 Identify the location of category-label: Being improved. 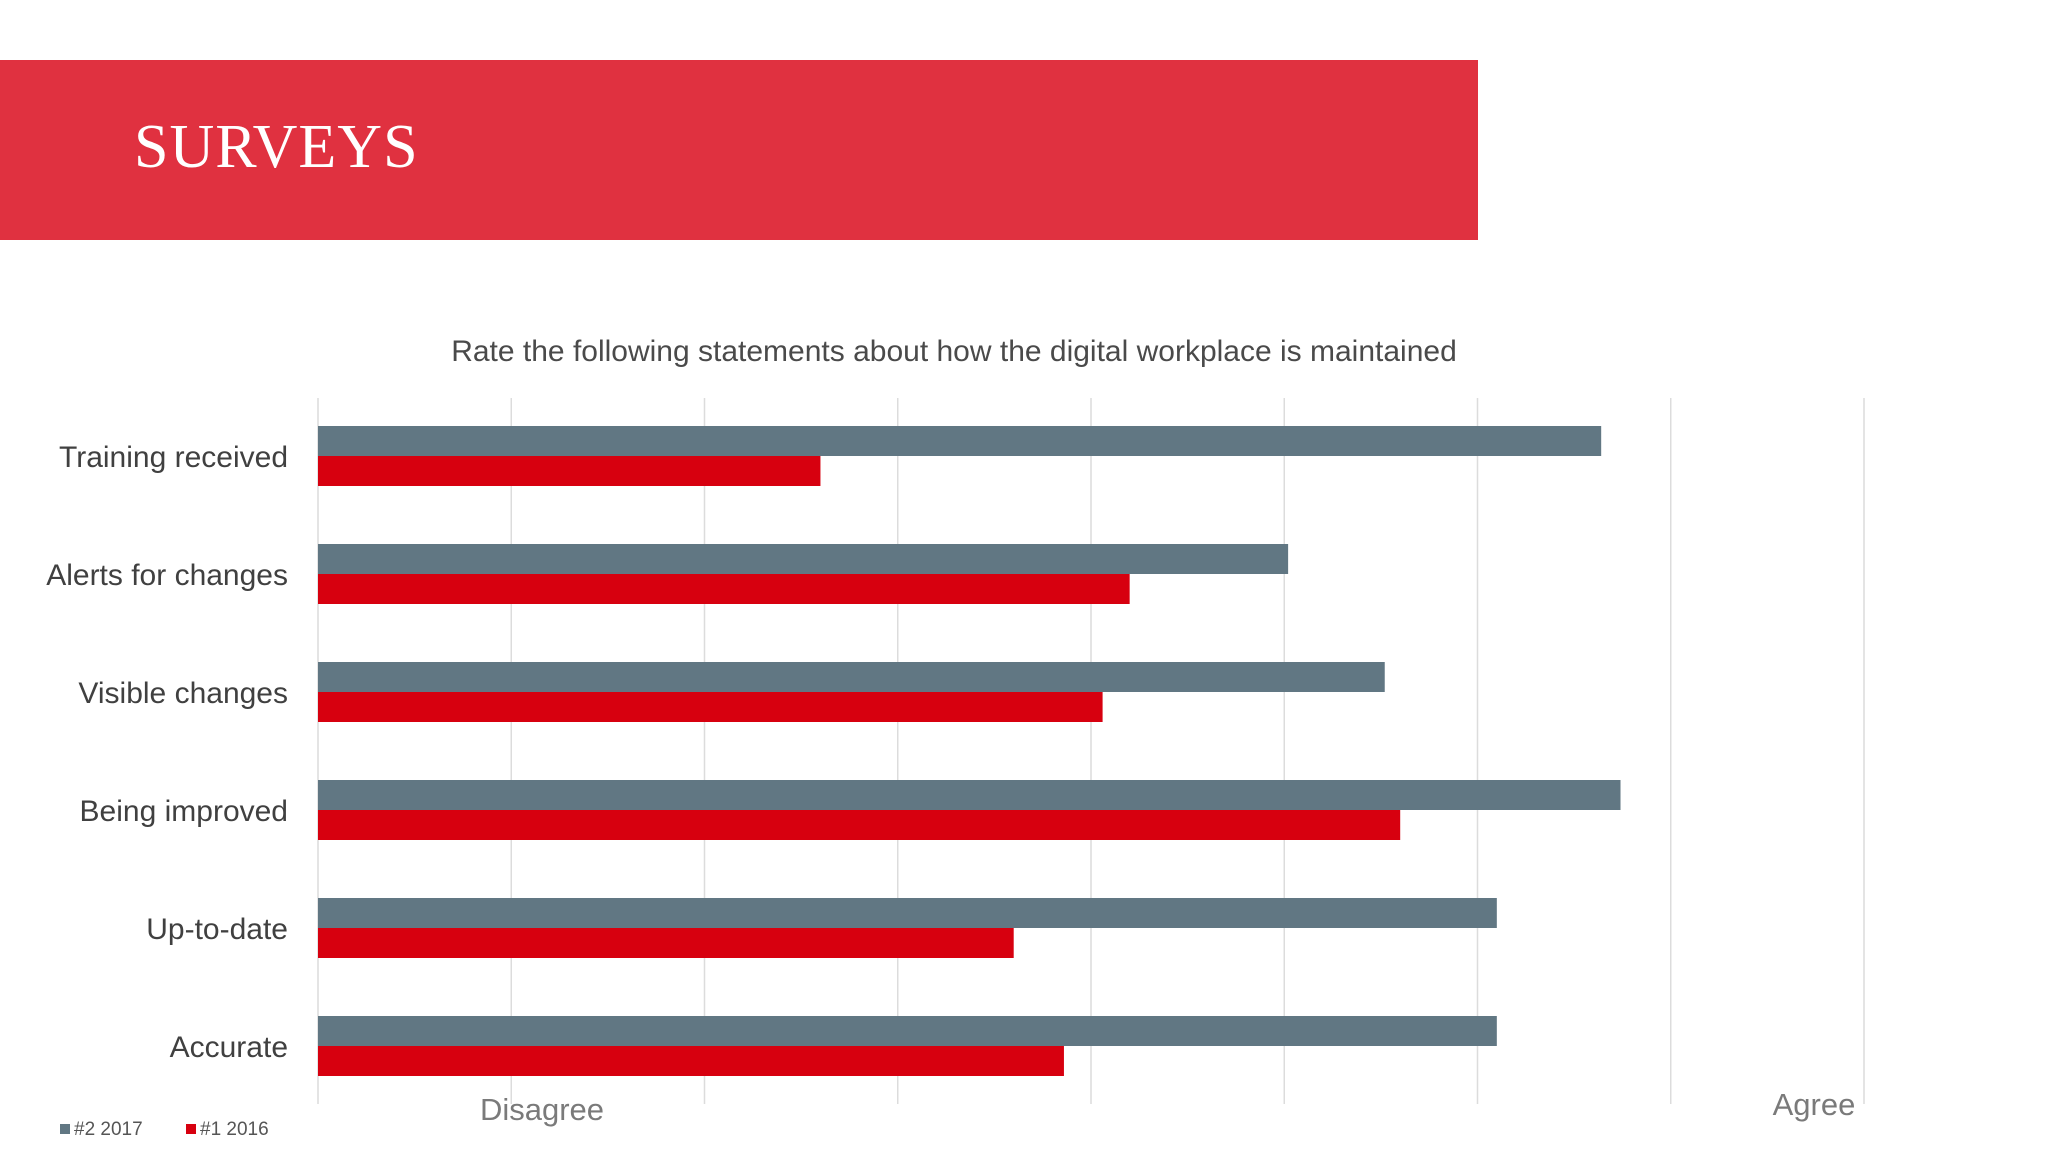
(184, 811).